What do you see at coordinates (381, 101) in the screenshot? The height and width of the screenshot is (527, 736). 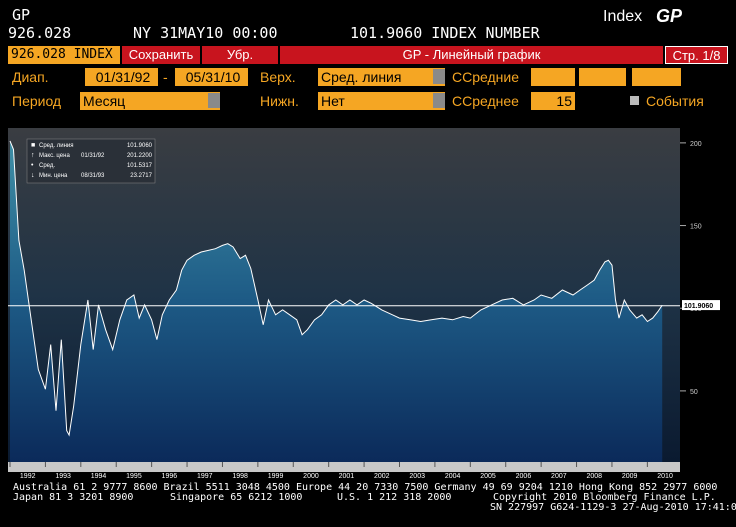 I see `lower-select: Нет` at bounding box center [381, 101].